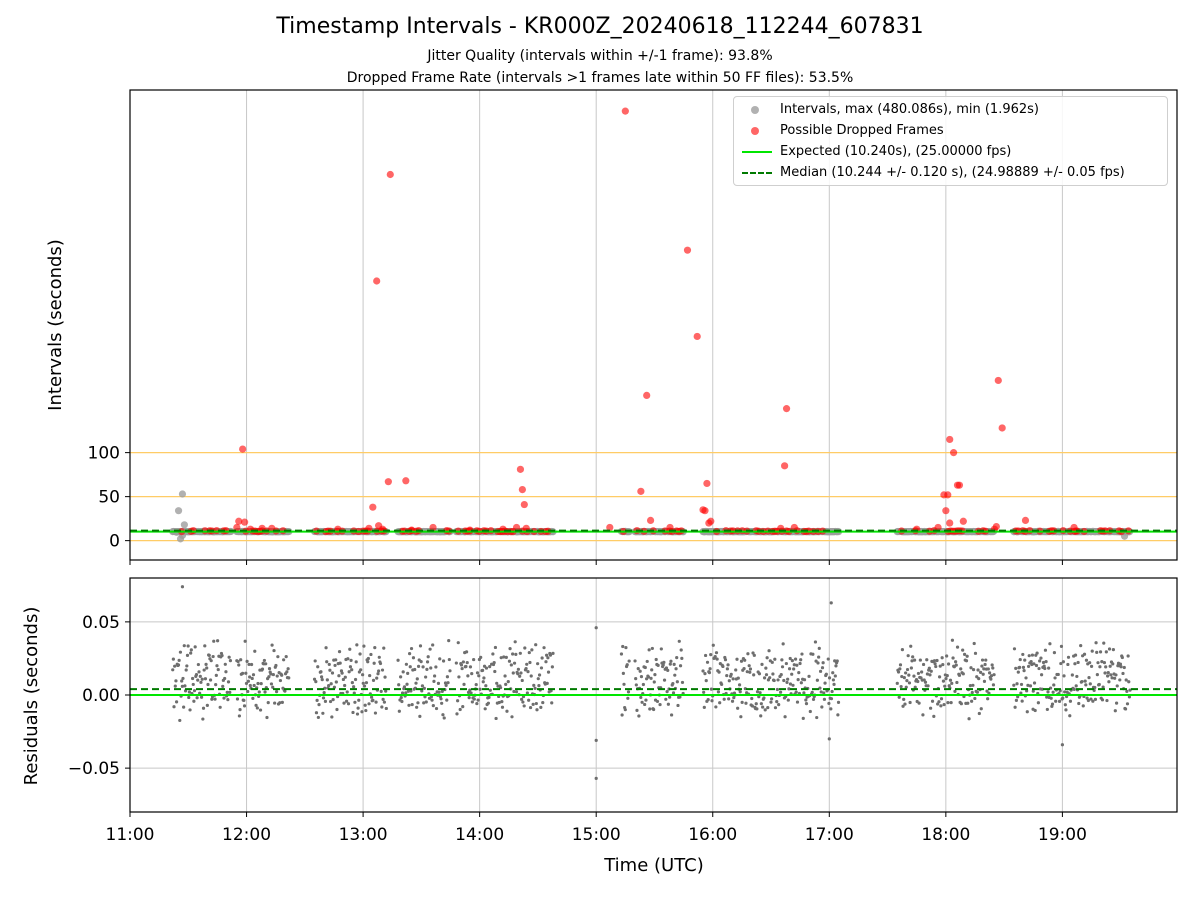 The width and height of the screenshot is (1200, 900). What do you see at coordinates (104, 454) in the screenshot?
I see `y-tick-label: 100` at bounding box center [104, 454].